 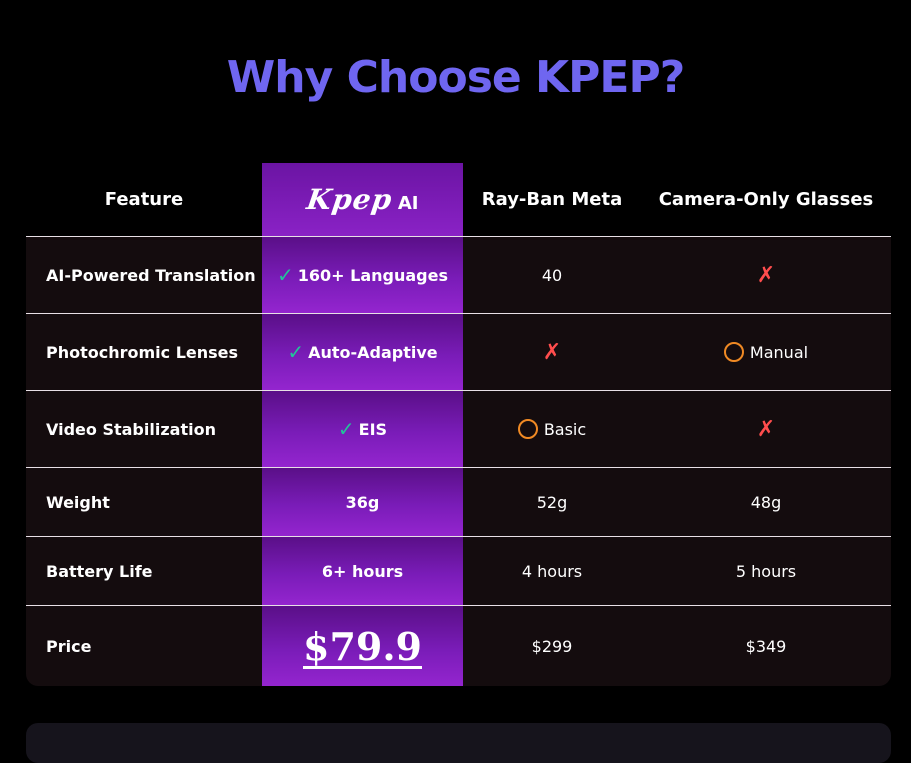 What do you see at coordinates (349, 199) in the screenshot?
I see `kpep-logo-wordmark: Kpep` at bounding box center [349, 199].